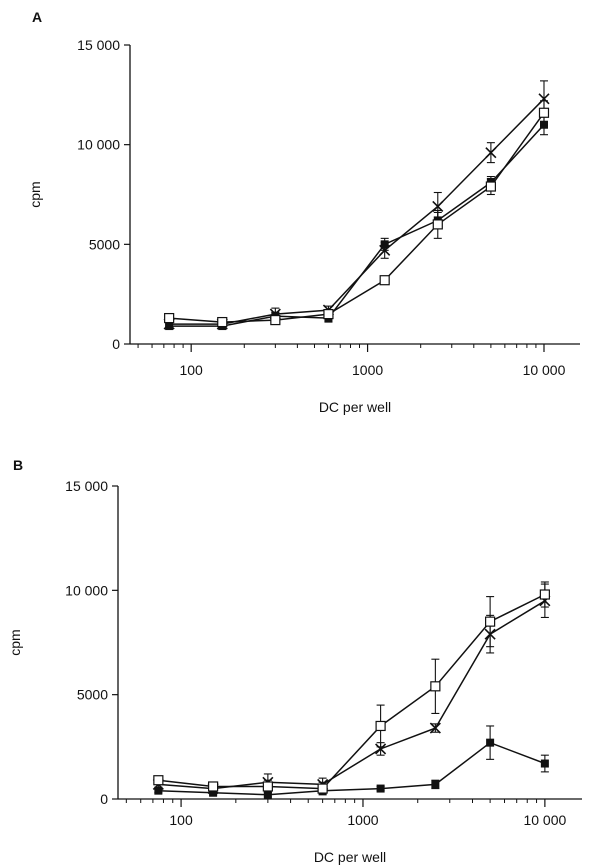  What do you see at coordinates (18, 465) in the screenshot?
I see `panel-label: B` at bounding box center [18, 465].